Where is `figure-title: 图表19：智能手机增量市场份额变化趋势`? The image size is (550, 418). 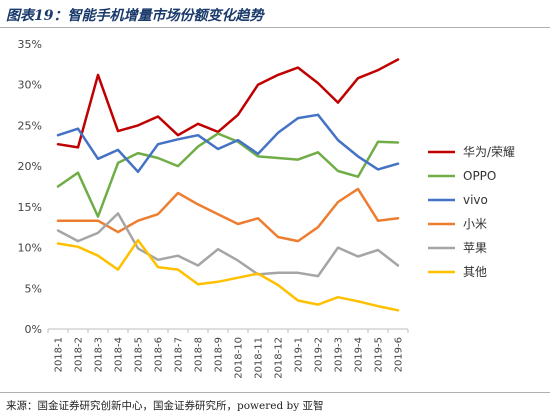 figure-title: 图表19：智能手机增量市场份额变化趋势 is located at coordinates (135, 16).